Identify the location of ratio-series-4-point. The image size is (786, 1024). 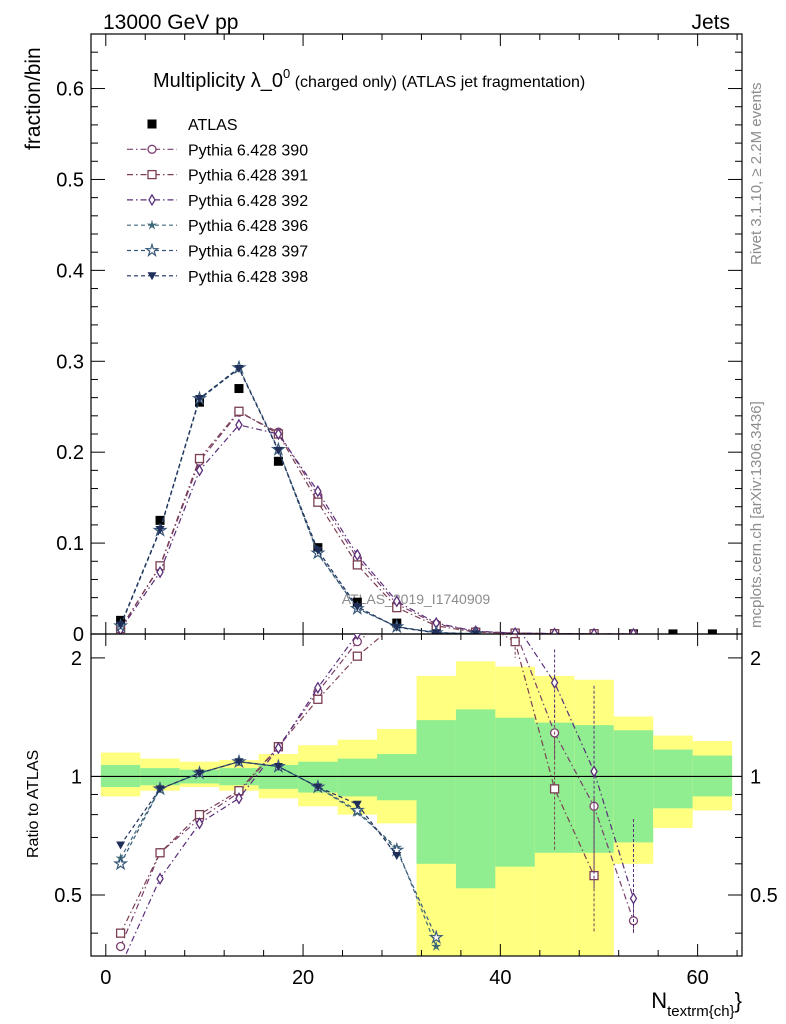
(436, 936).